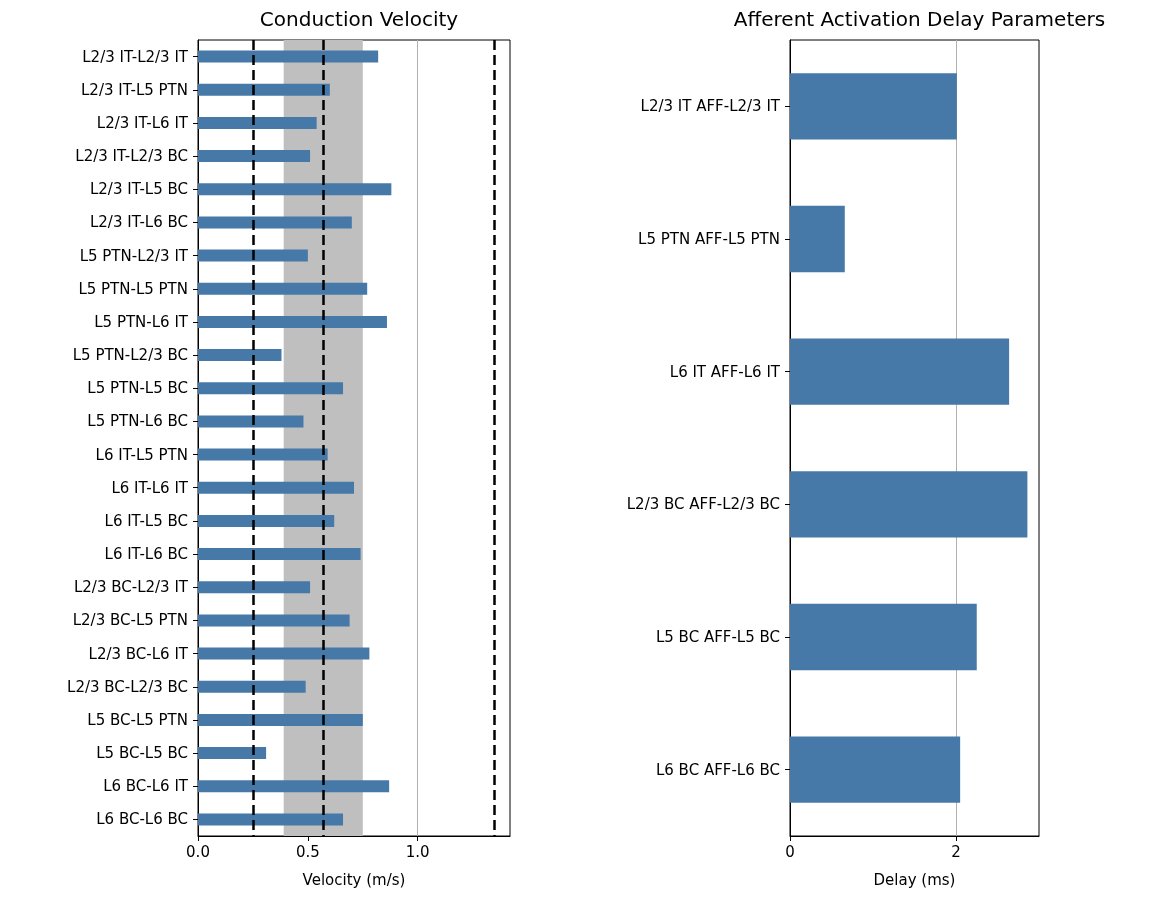 Image resolution: width=1168 pixels, height=909 pixels. What do you see at coordinates (137, 719) in the screenshot?
I see `y-tick-label: L5 BC-L5 PTN` at bounding box center [137, 719].